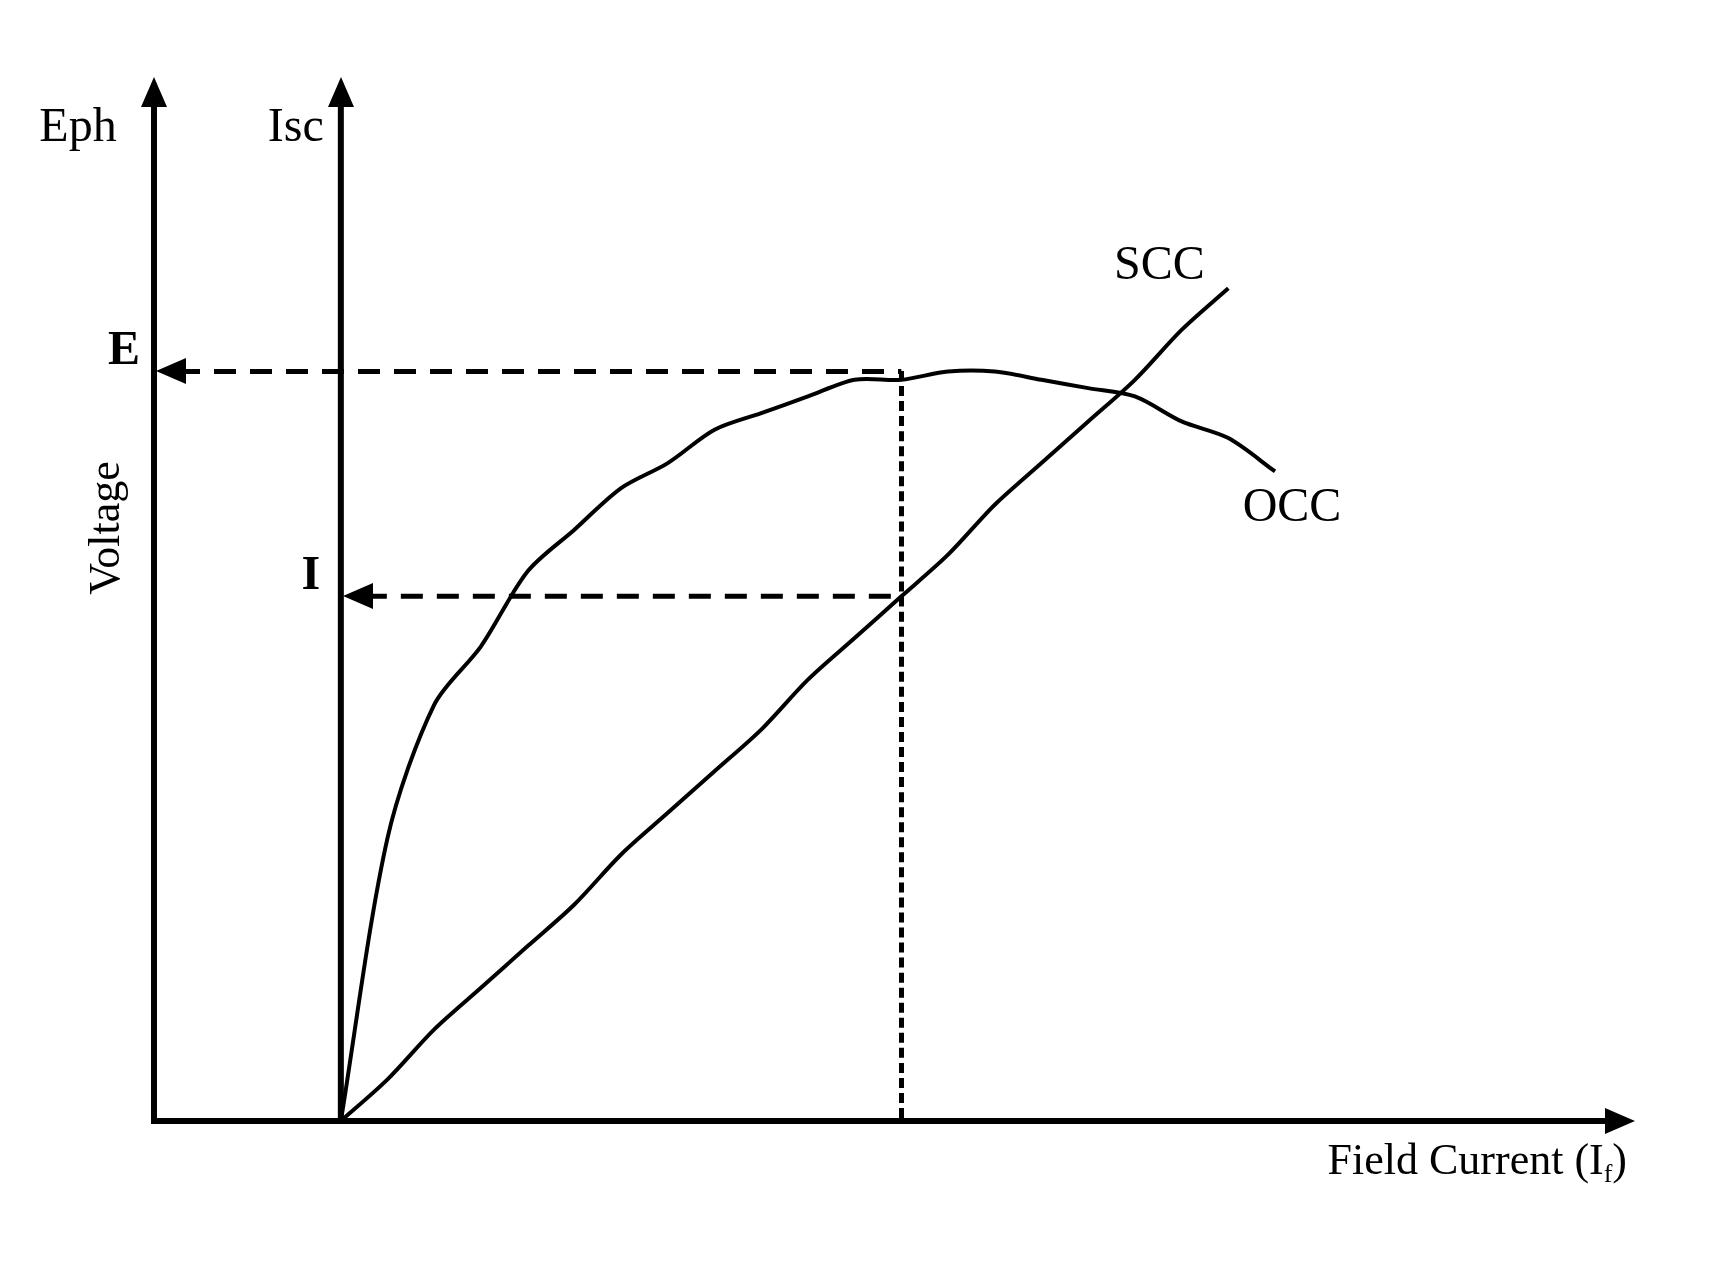 This screenshot has width=1724, height=1278. What do you see at coordinates (78, 124) in the screenshot?
I see `text: Eph` at bounding box center [78, 124].